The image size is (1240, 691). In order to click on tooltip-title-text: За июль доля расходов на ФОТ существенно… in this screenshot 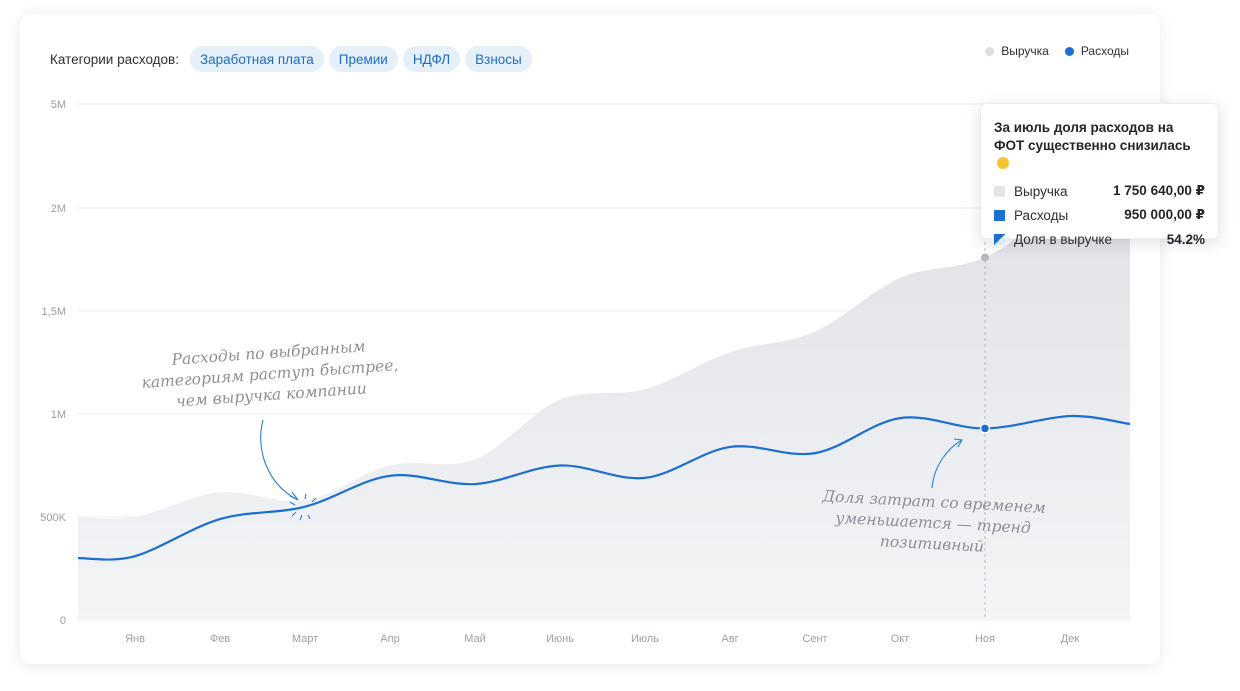, I will do `click(1092, 136)`.